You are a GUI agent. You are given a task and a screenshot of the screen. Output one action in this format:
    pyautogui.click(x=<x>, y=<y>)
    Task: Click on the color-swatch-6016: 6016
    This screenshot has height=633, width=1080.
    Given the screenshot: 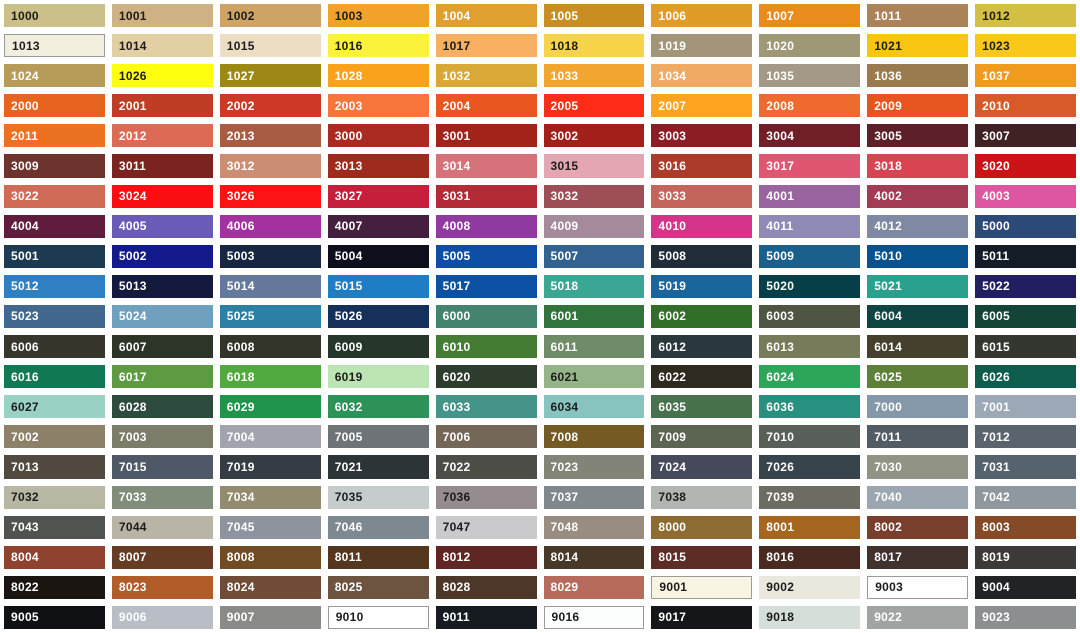 What is the action you would take?
    pyautogui.click(x=54, y=377)
    